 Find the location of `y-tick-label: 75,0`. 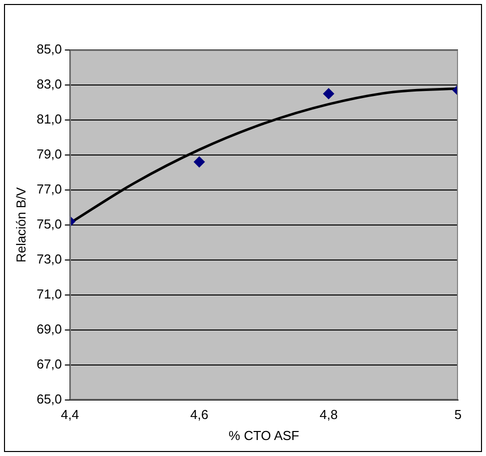

y-tick-label: 75,0 is located at coordinates (49, 224).